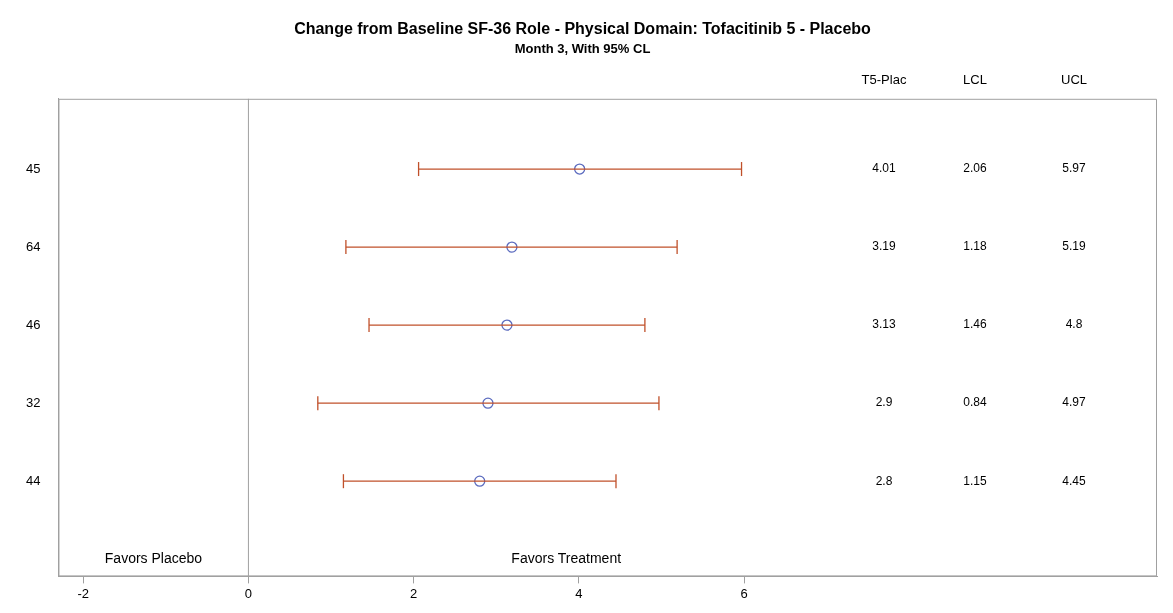 The height and width of the screenshot is (613, 1173). Describe the element at coordinates (583, 29) in the screenshot. I see `chart-title: Change from Baseline SF-36 Role - Physical Domain: Tofacitinib 5 - Placebo` at that location.